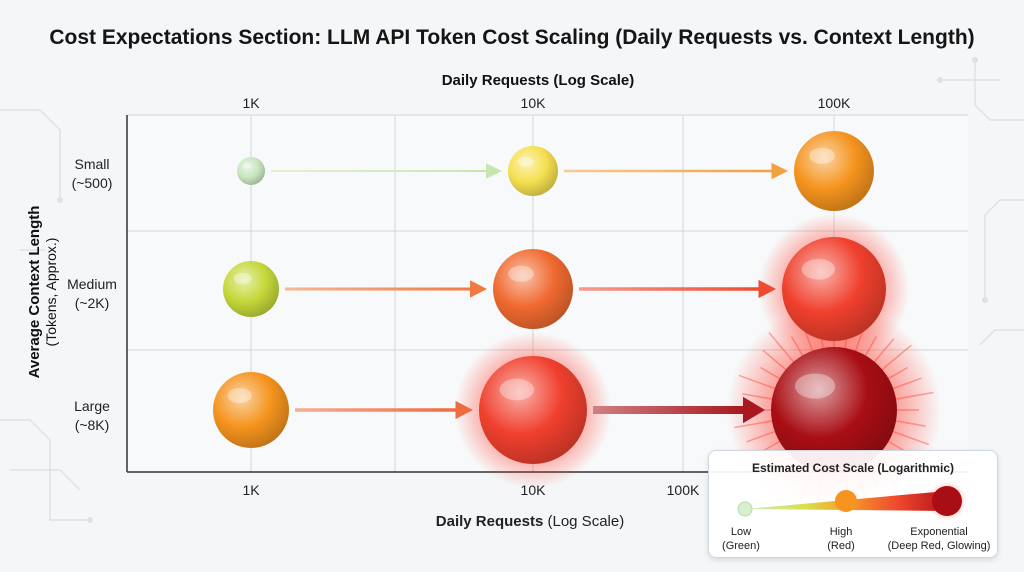 The height and width of the screenshot is (572, 1024). I want to click on y-category-small-tokens: (~500), so click(92, 183).